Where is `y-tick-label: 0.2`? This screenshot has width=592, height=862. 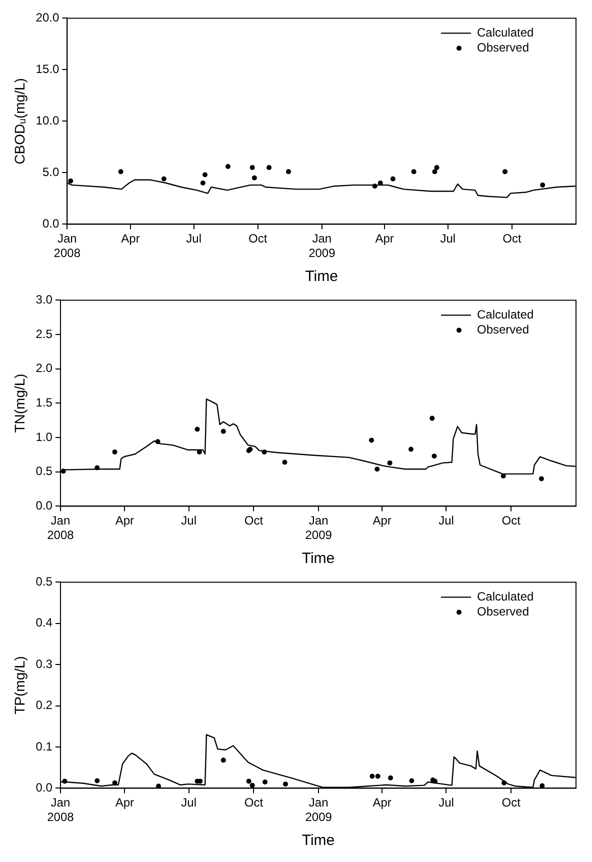
y-tick-label: 0.2 is located at coordinates (44, 705).